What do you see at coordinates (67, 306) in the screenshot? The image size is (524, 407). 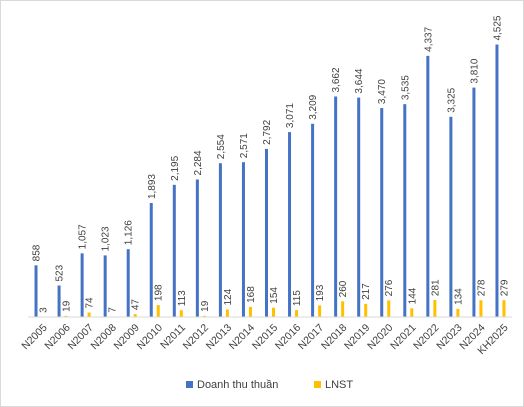 I see `data-label-lnst-n2006: 19` at bounding box center [67, 306].